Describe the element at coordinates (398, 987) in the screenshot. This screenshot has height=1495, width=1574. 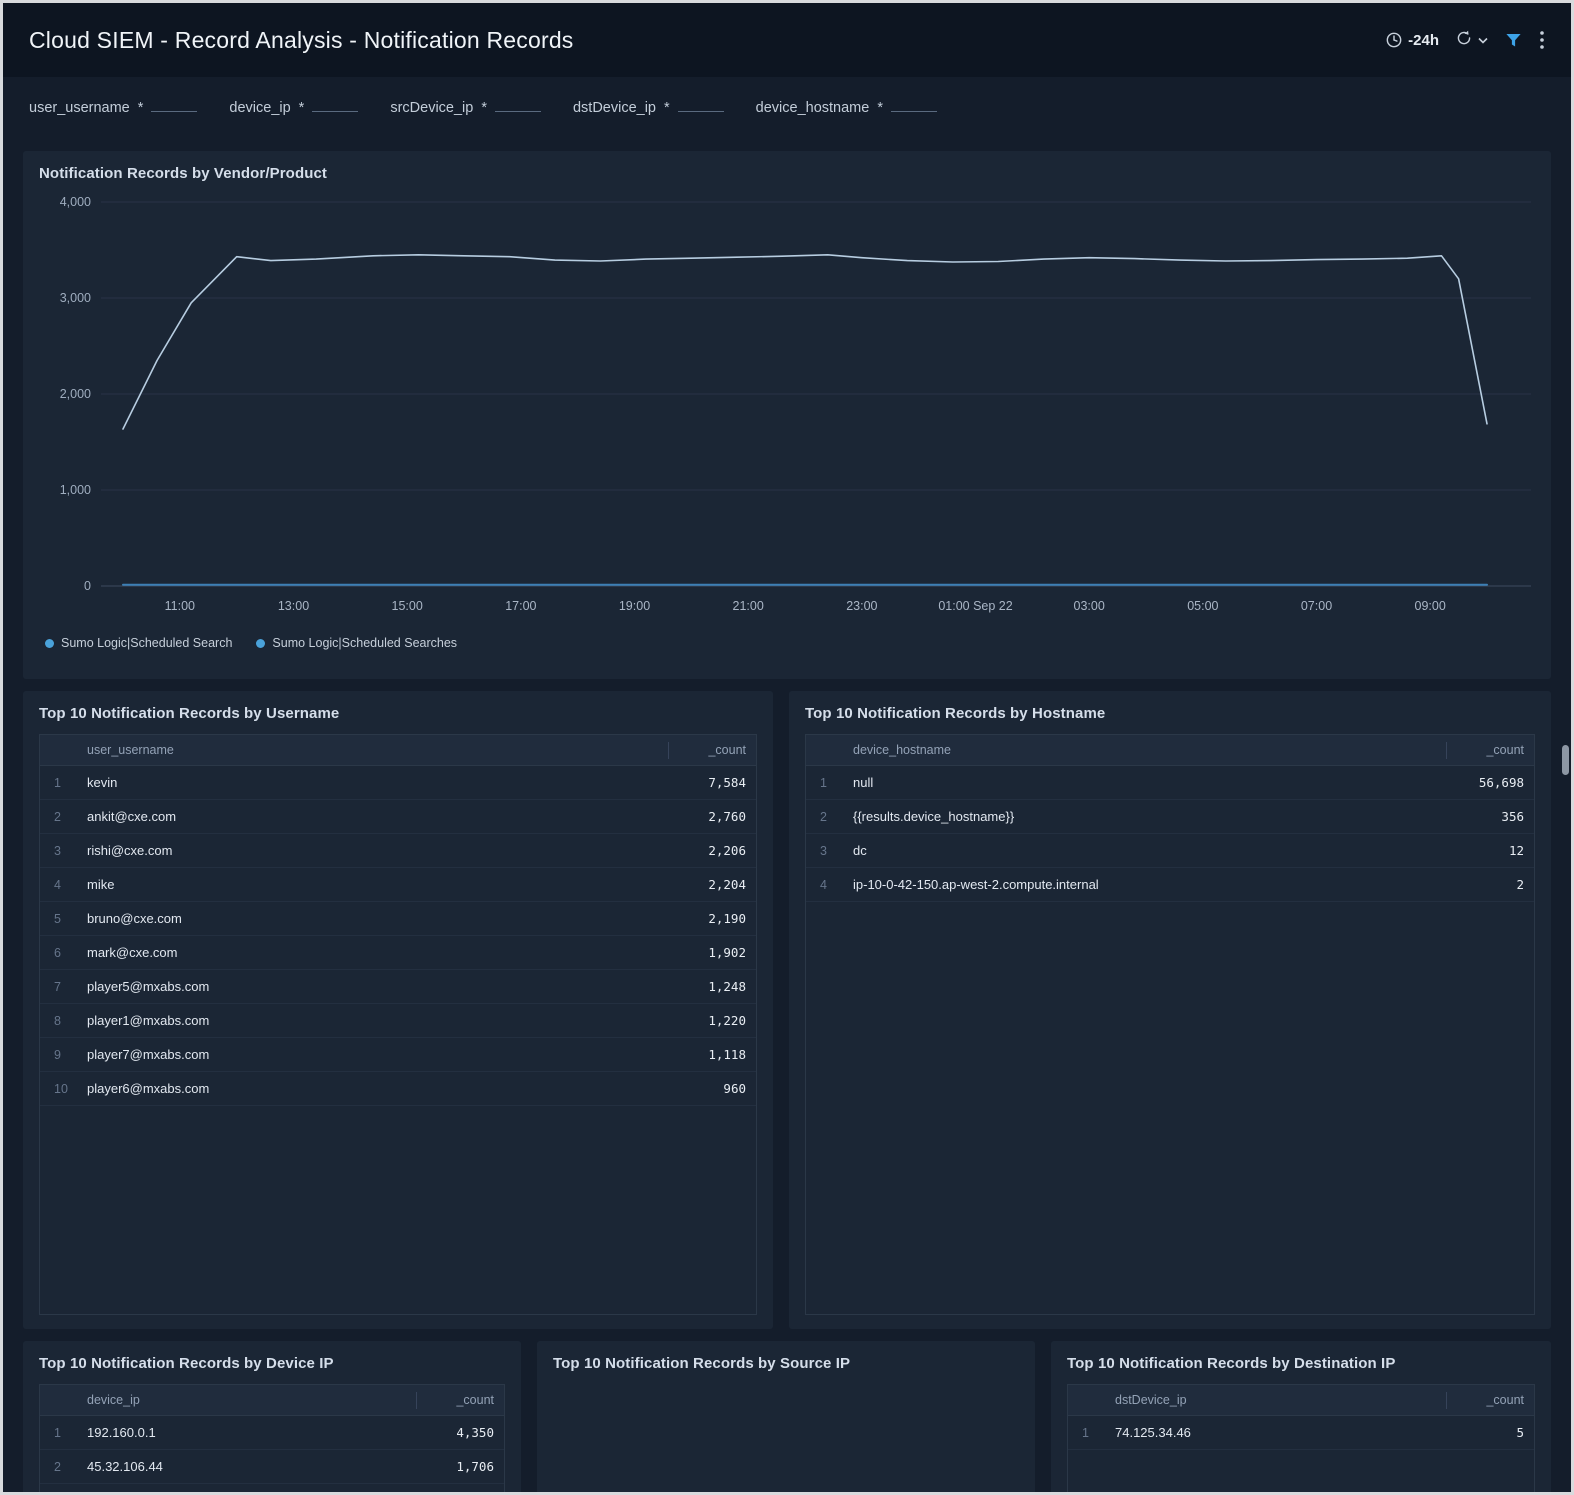
I see `table-row: 7 player5@mxabs.com 1,248` at that location.